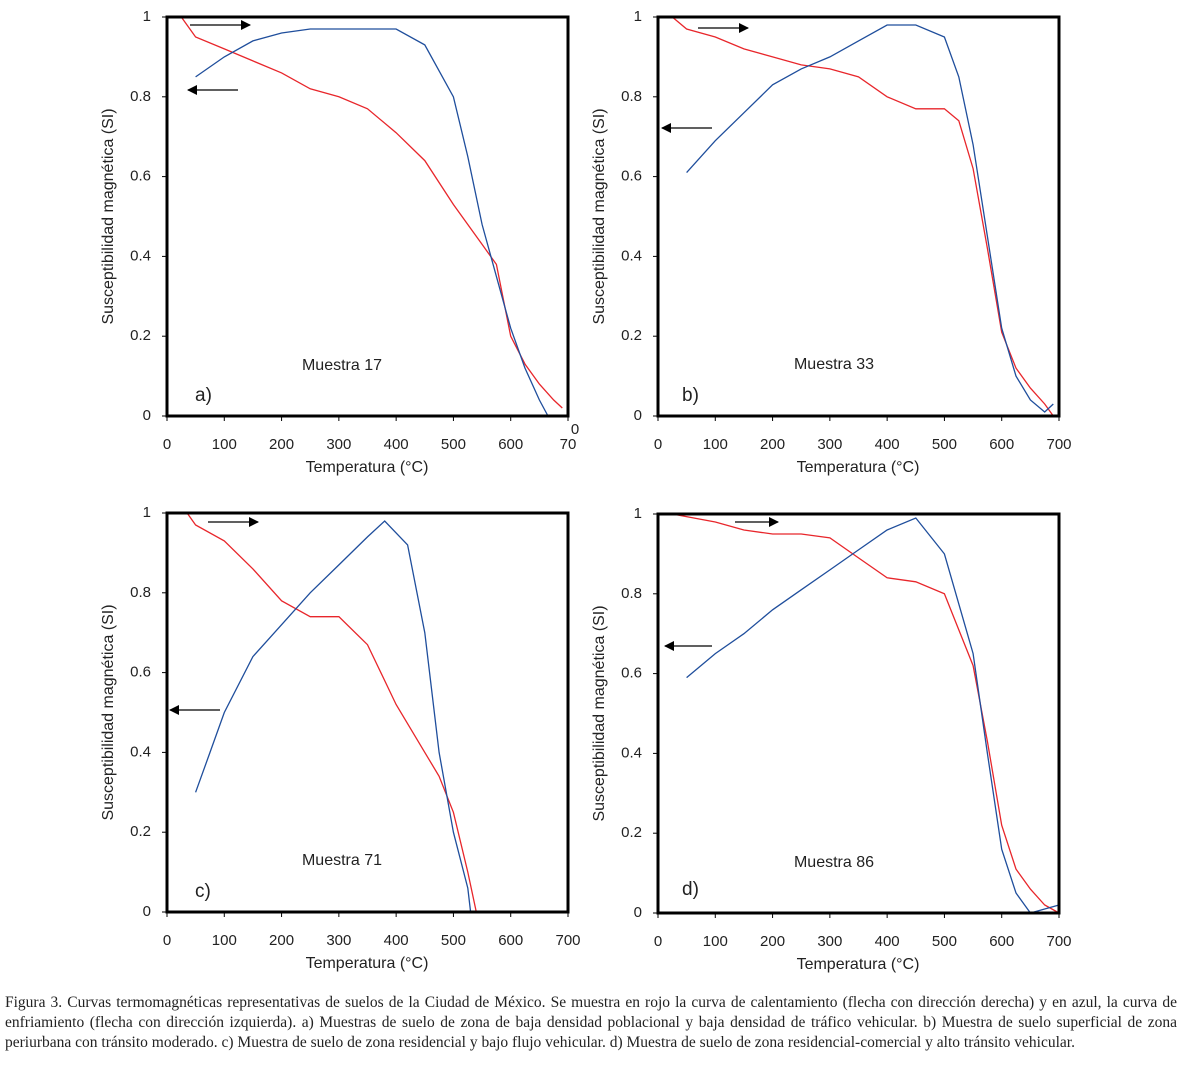 The width and height of the screenshot is (1182, 1085). Describe the element at coordinates (568, 444) in the screenshot. I see `x-tick-label: 70` at that location.